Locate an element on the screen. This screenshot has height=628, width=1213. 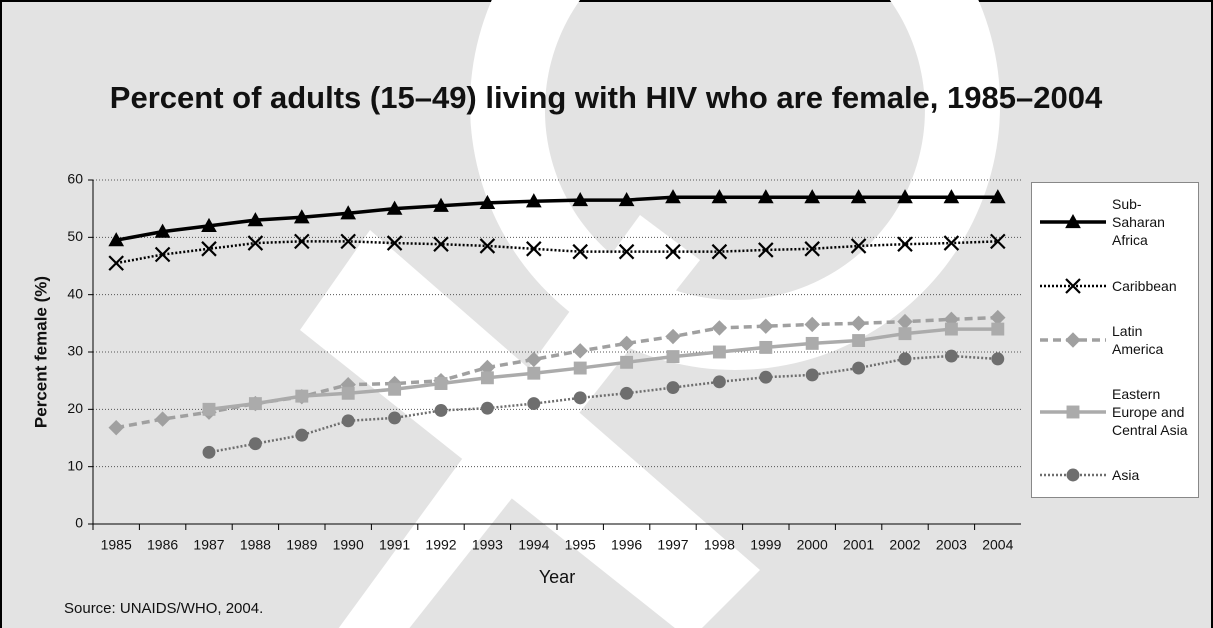
legend-entry: Eastern Europe and Central Asia is located at coordinates (1115, 412).